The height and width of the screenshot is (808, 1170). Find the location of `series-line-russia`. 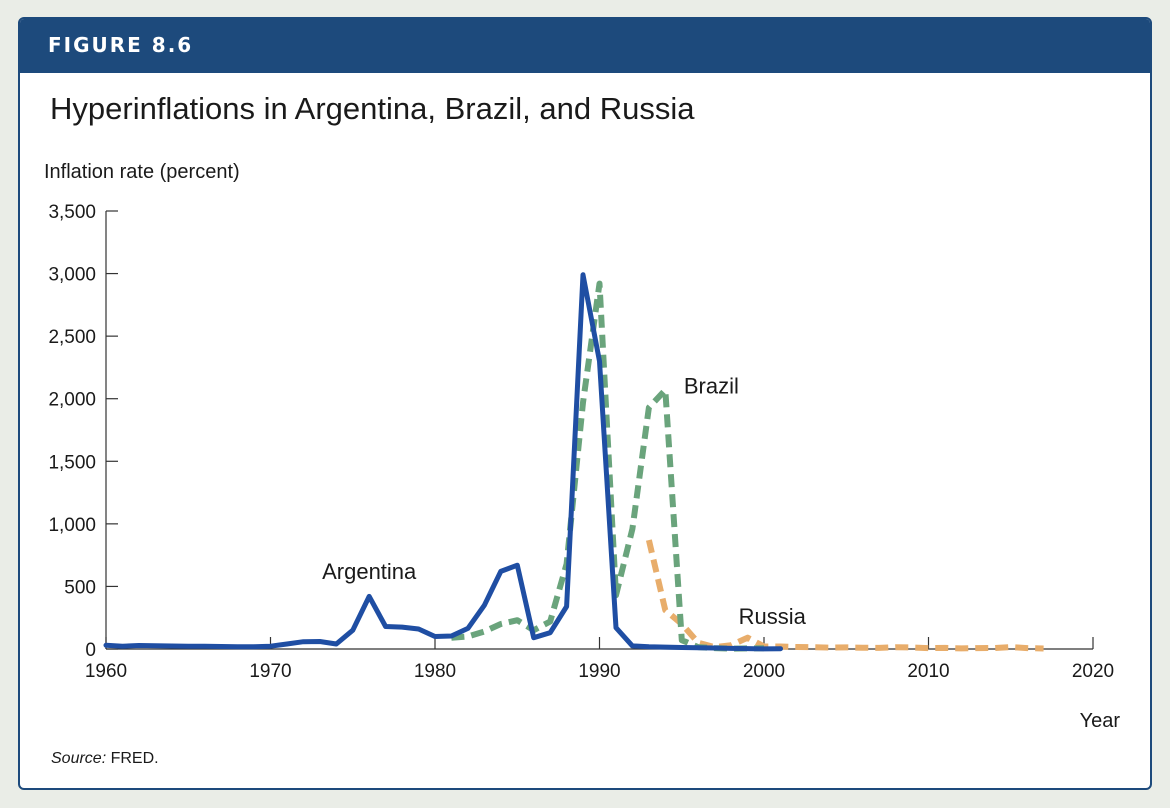

series-line-russia is located at coordinates (844, 595).